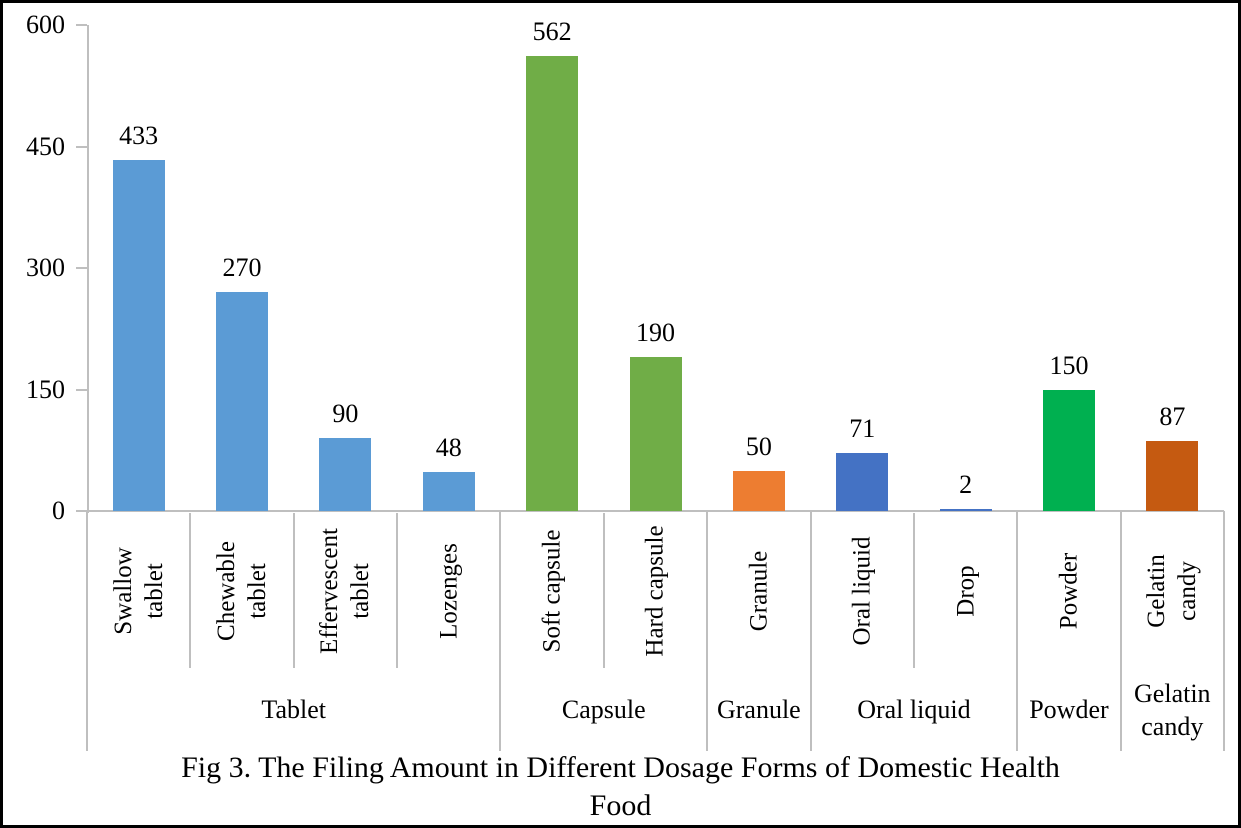  Describe the element at coordinates (758, 490) in the screenshot. I see `bar-granule` at that location.